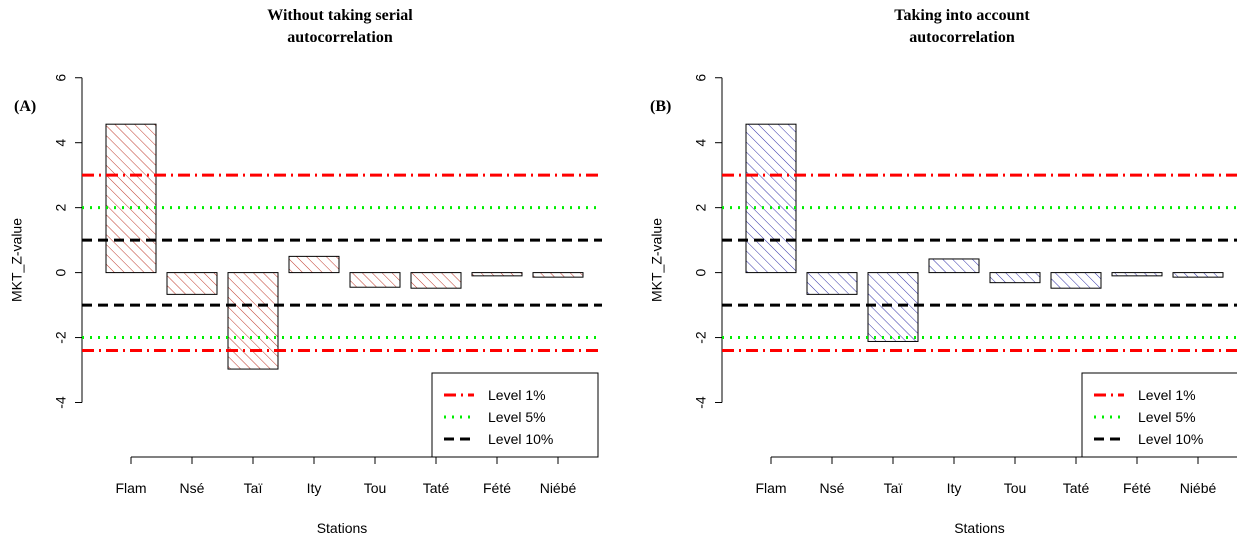 This screenshot has width=1237, height=540. I want to click on chart-title: Taking into account, so click(962, 15).